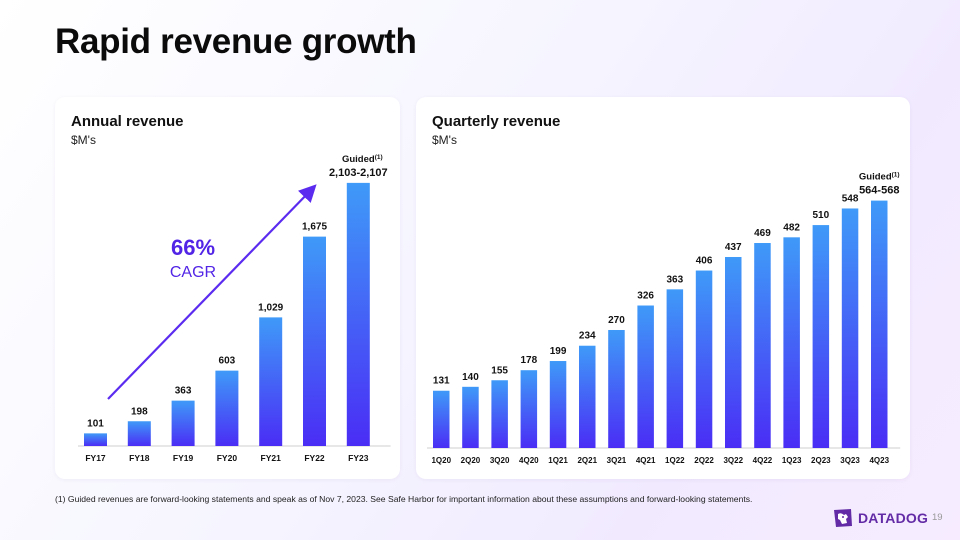  Describe the element at coordinates (587, 460) in the screenshot. I see `quarterly-tick-label: 2Q21` at that location.